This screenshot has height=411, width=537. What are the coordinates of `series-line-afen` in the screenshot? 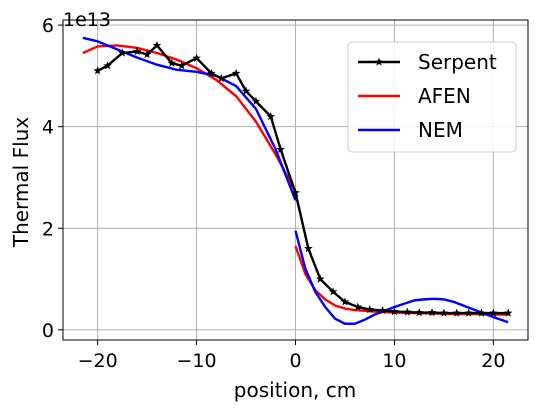 It's located at (189, 118).